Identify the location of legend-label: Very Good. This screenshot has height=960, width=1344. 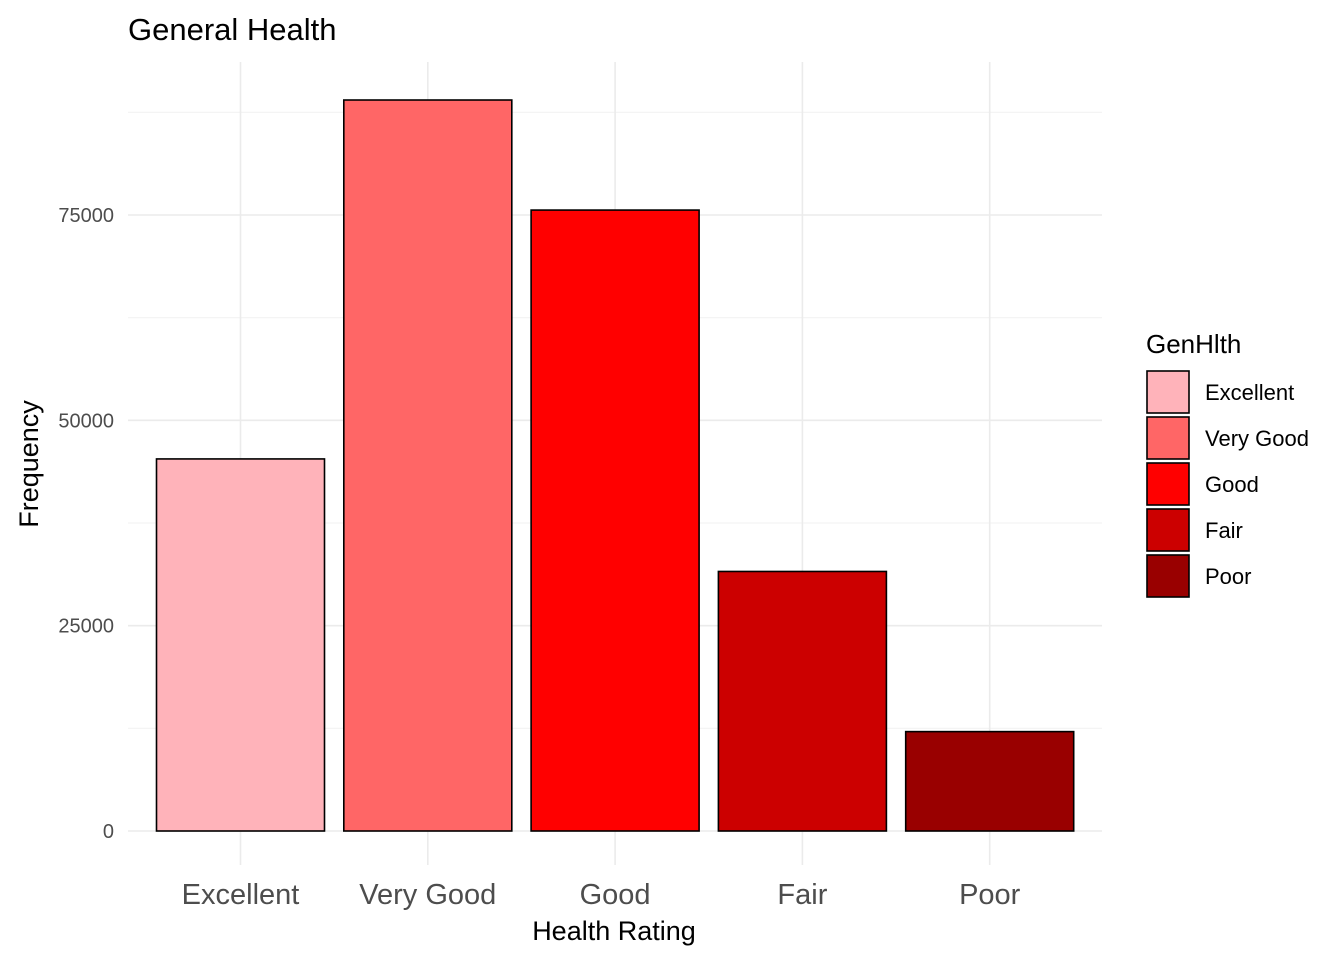
(1257, 438).